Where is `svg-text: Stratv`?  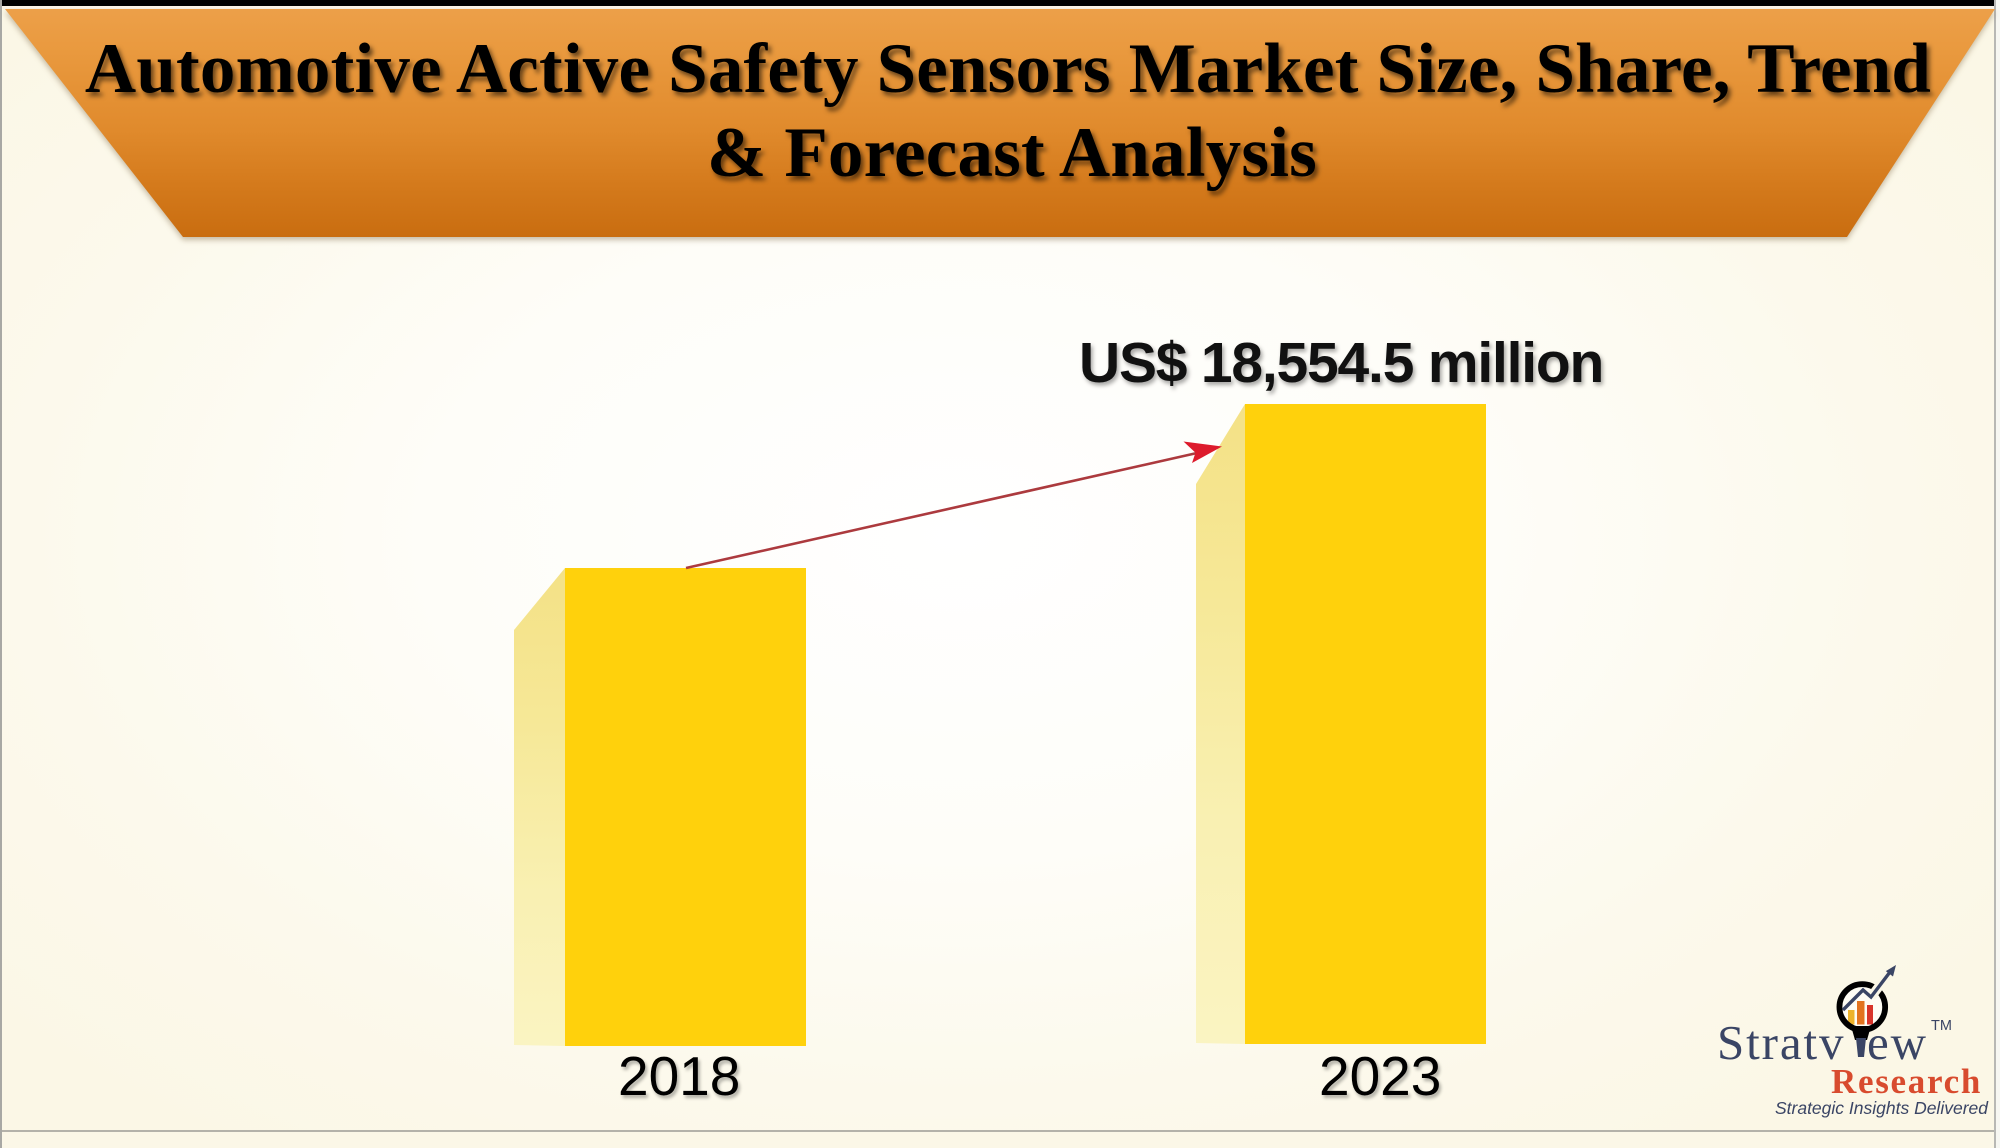
svg-text: Stratv is located at coordinates (1781, 1042).